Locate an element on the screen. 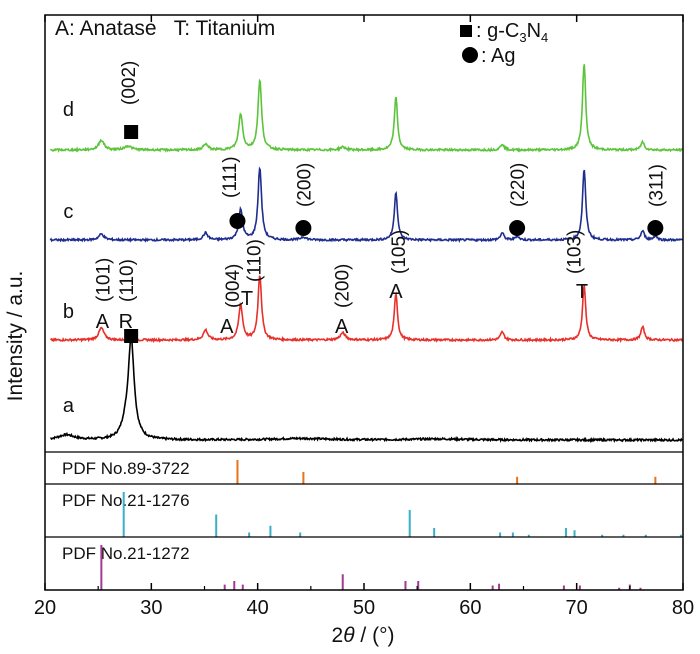 The image size is (700, 654). peak-index-label: (101) is located at coordinates (103, 280).